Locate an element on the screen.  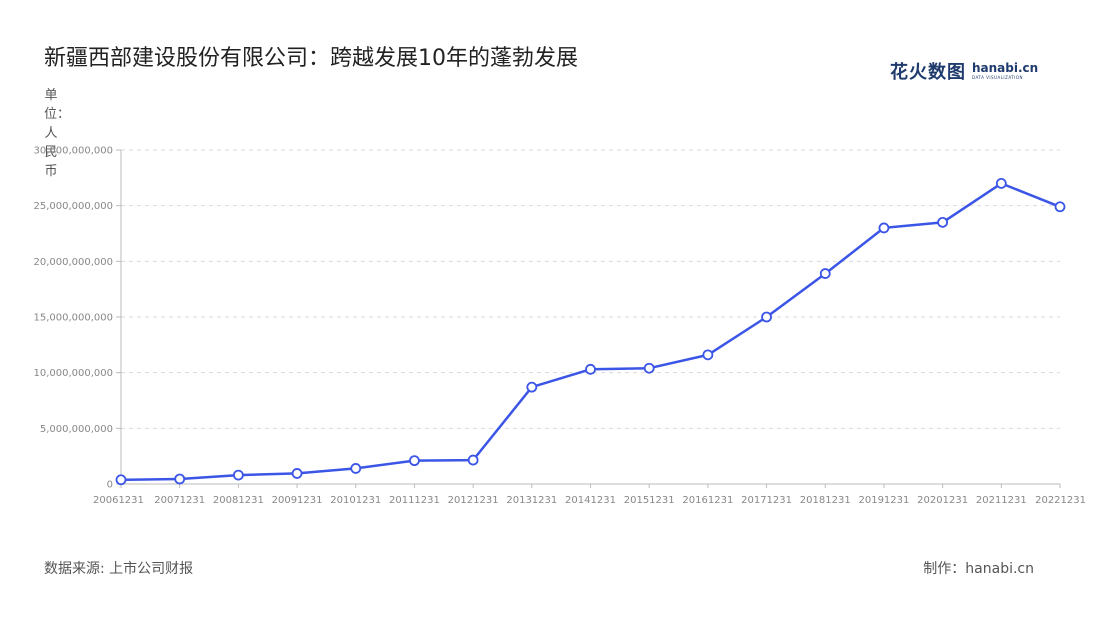
brand-logo-en-main: hanabi.cn is located at coordinates (1005, 68).